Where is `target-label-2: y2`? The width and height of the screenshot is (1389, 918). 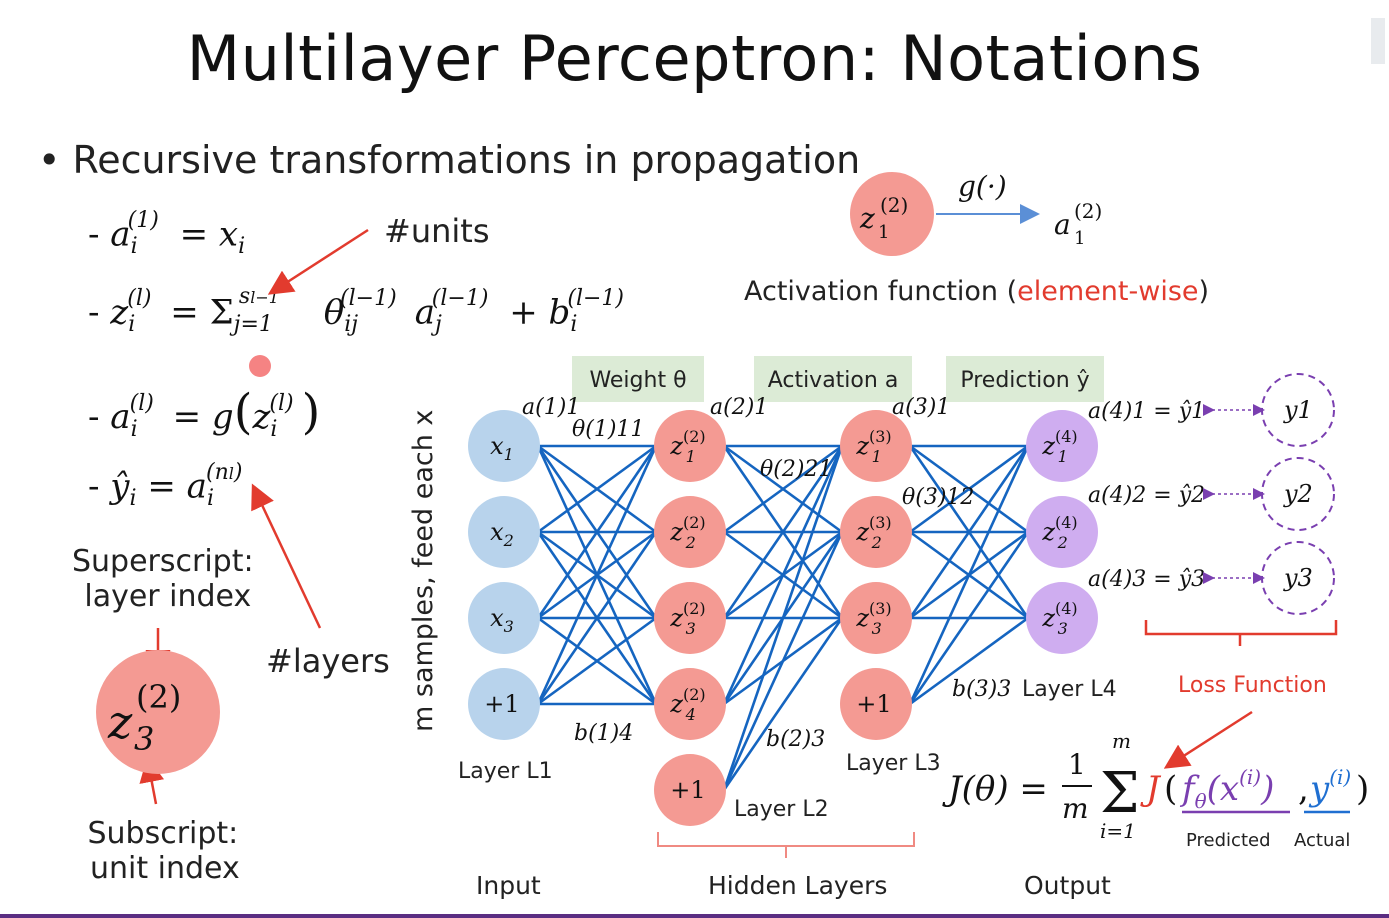 target-label-2: y2 is located at coordinates (1298, 494).